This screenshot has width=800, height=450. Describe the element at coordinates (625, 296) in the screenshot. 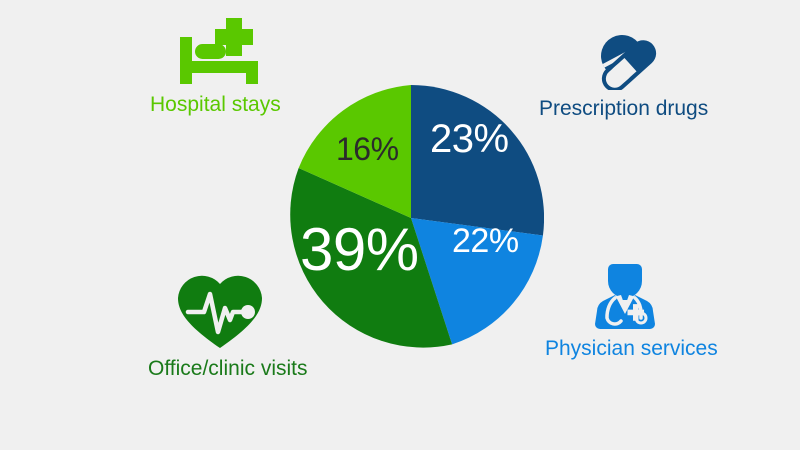

I see `doctor-icon` at that location.